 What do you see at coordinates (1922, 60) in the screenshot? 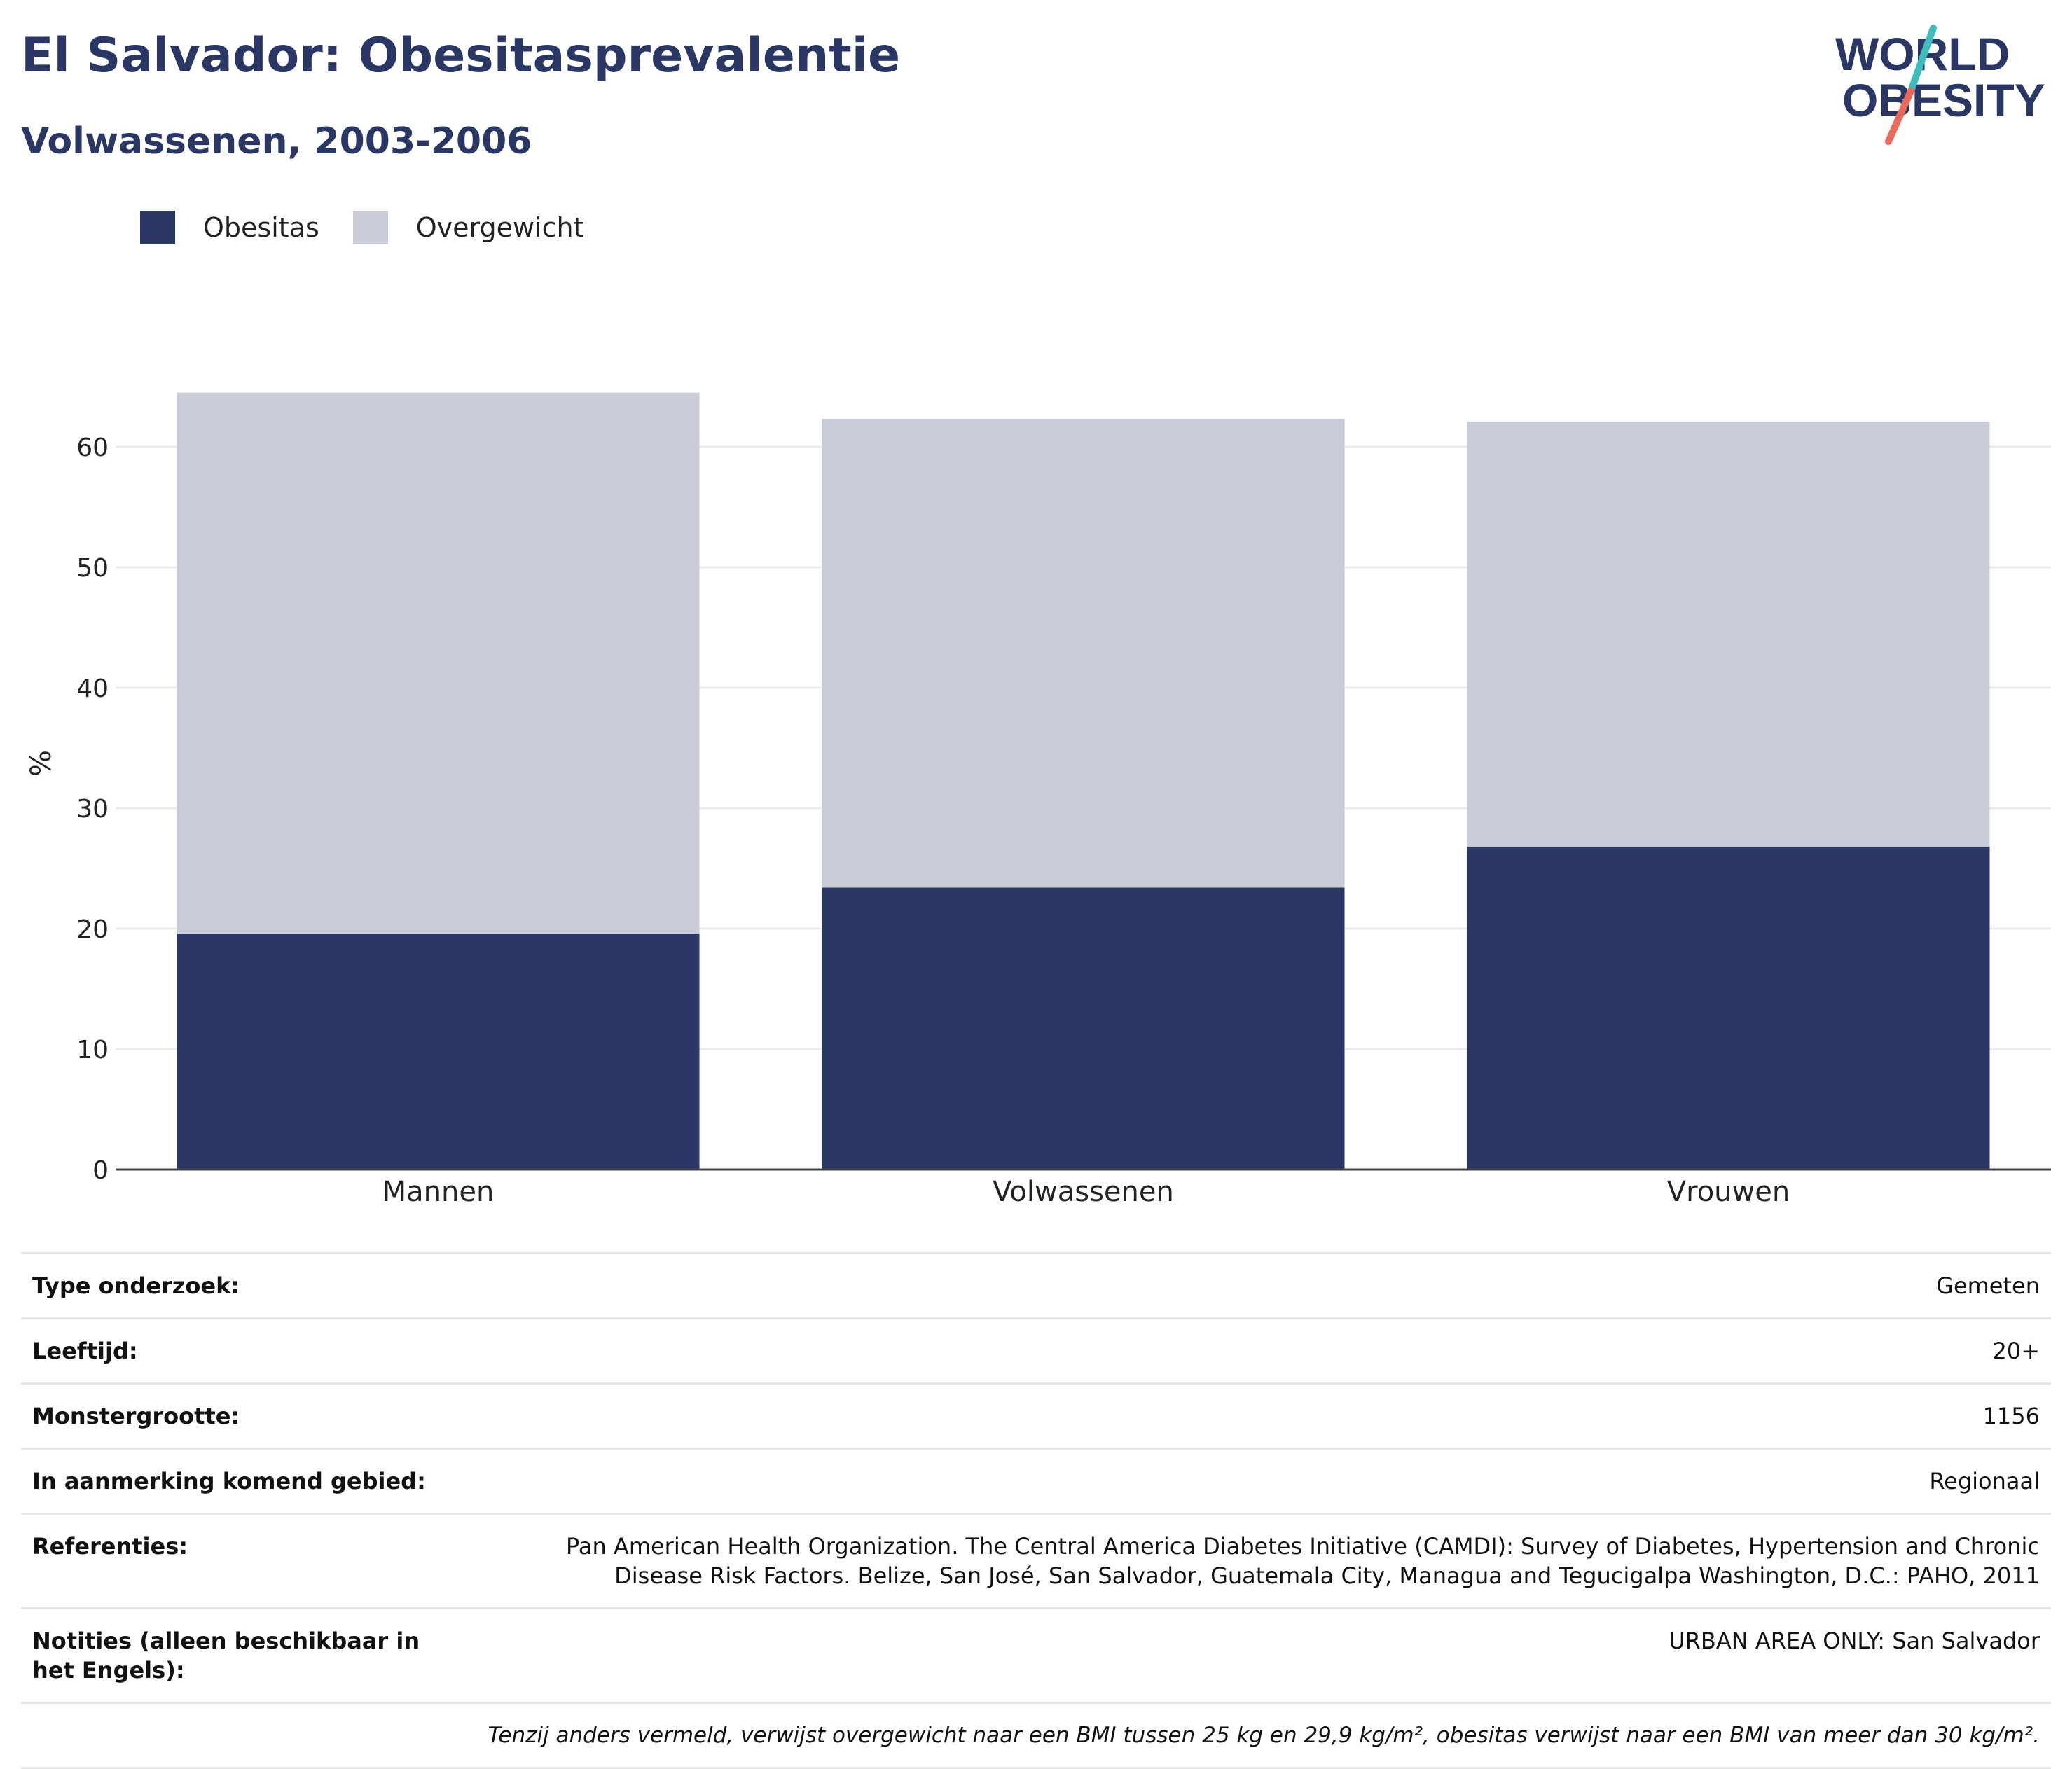
I see `logo-slash-teal` at bounding box center [1922, 60].